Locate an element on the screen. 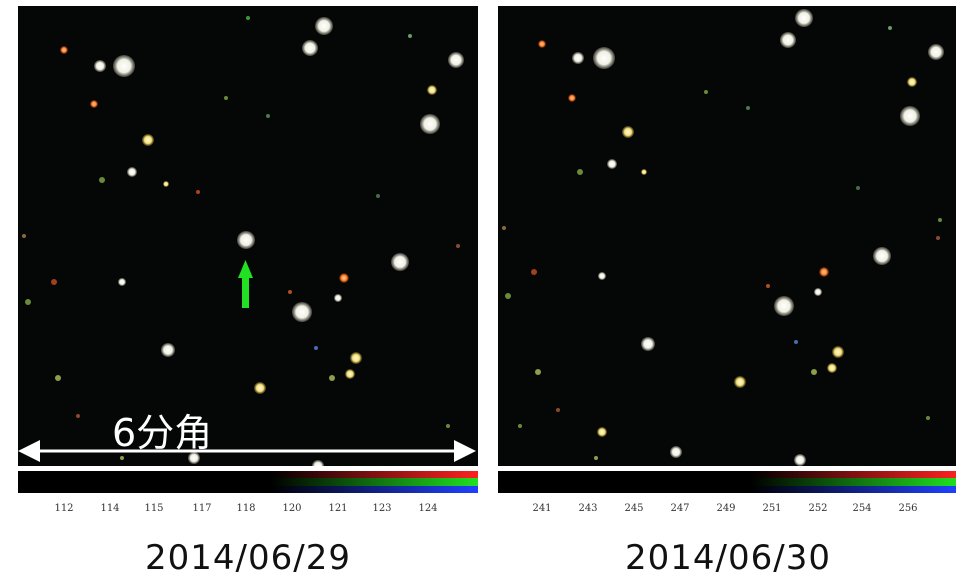  tick-label: 251 is located at coordinates (772, 508).